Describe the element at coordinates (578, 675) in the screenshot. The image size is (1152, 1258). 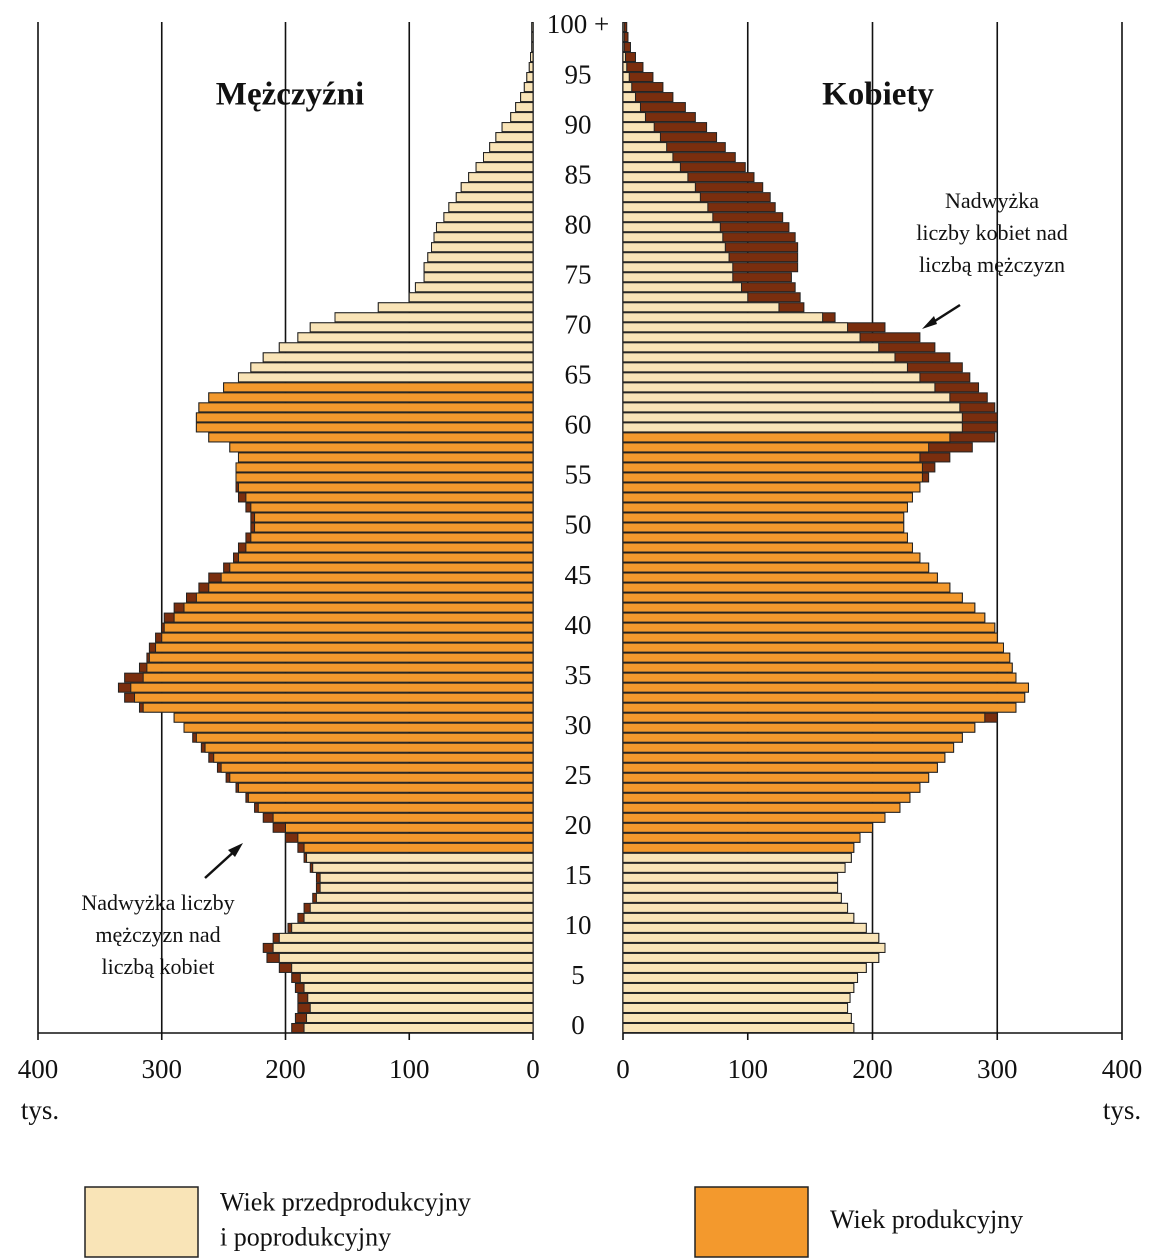
I see `age-label: 35` at that location.